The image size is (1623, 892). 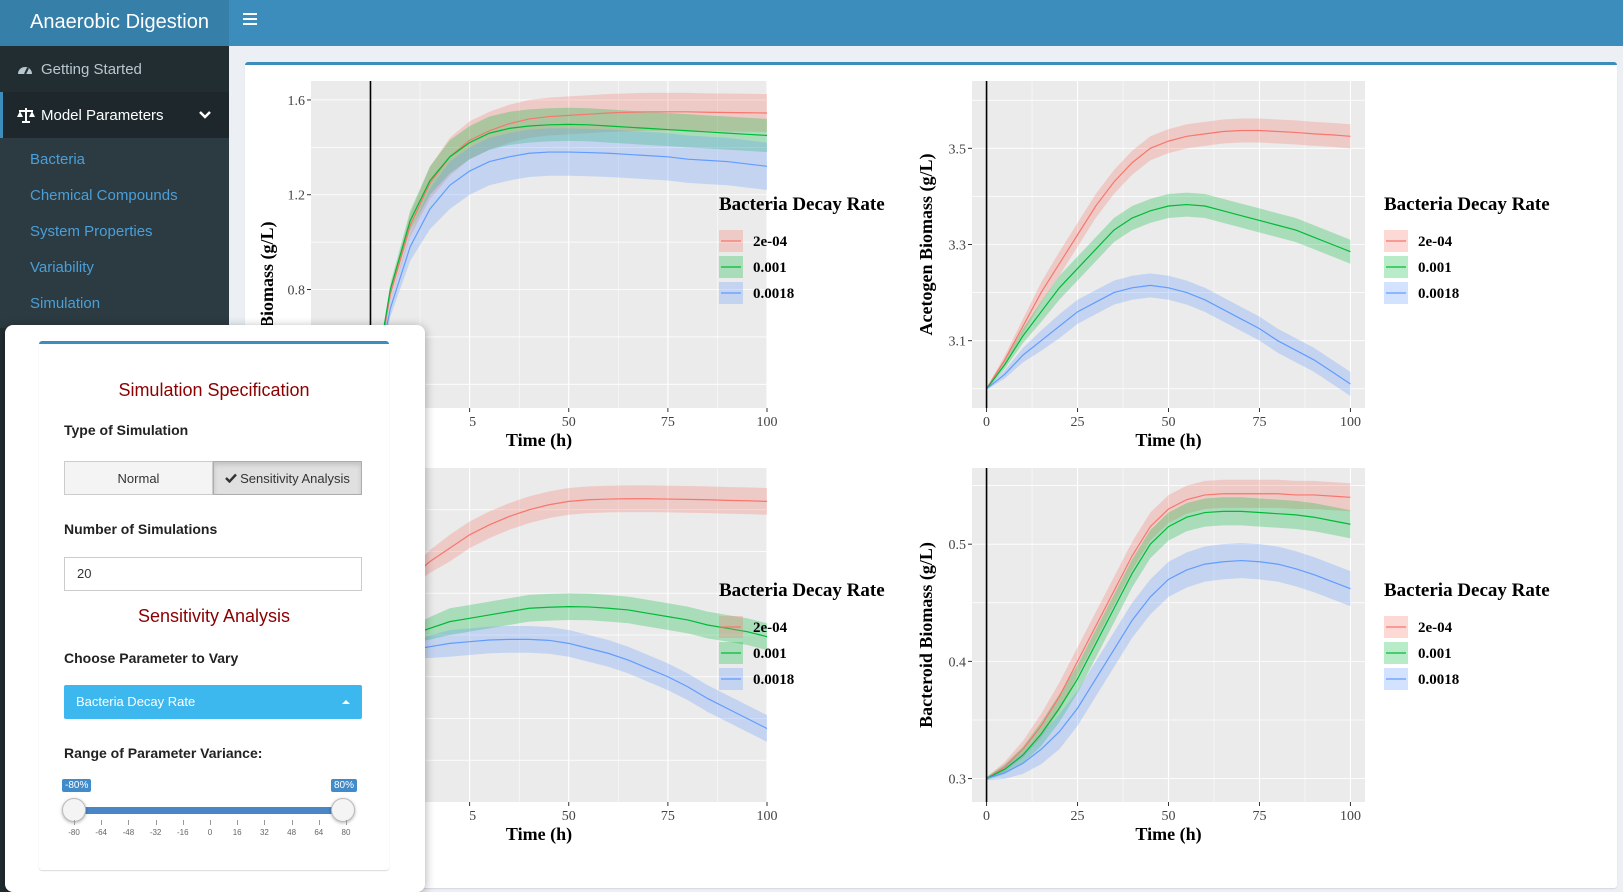 I want to click on menu-toggle-icon, so click(x=250, y=20).